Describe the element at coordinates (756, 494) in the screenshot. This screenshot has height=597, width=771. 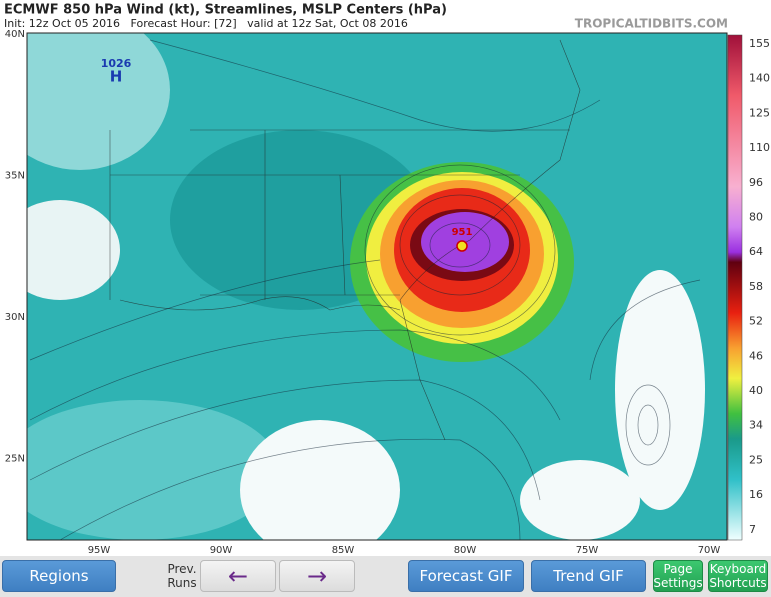
I see `colorbar-label: 16` at that location.